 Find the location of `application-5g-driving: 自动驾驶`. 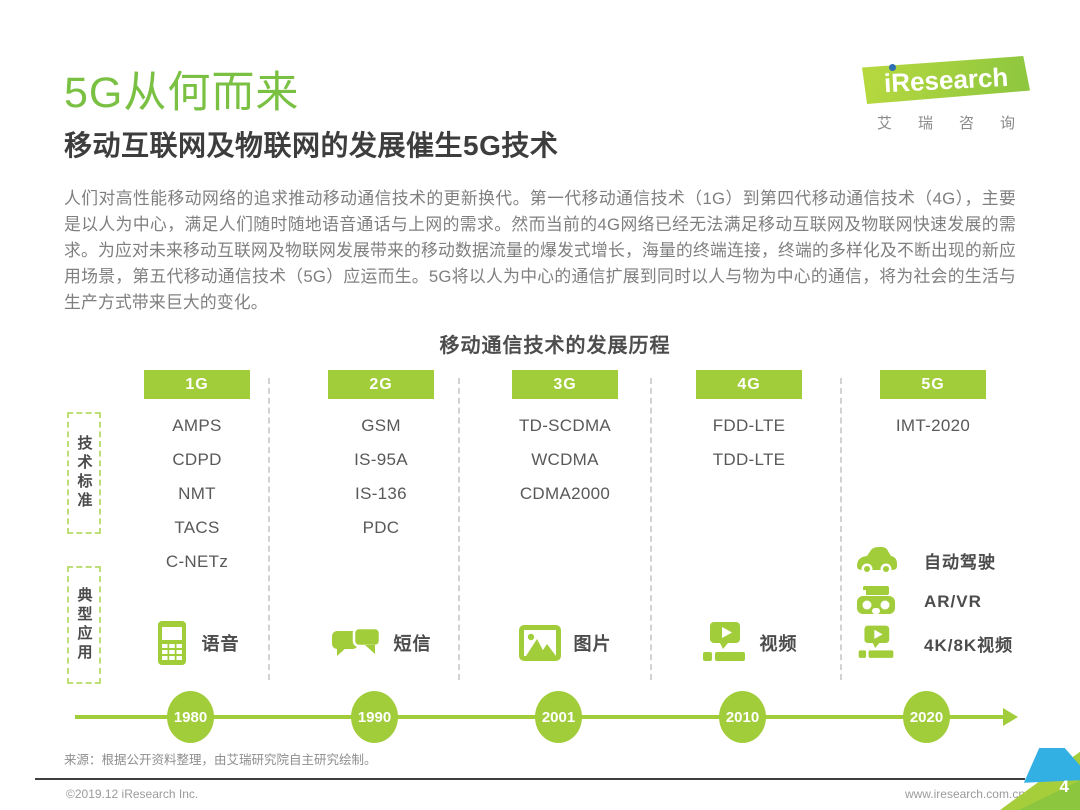

application-5g-driving: 自动驾驶 is located at coordinates (959, 560).